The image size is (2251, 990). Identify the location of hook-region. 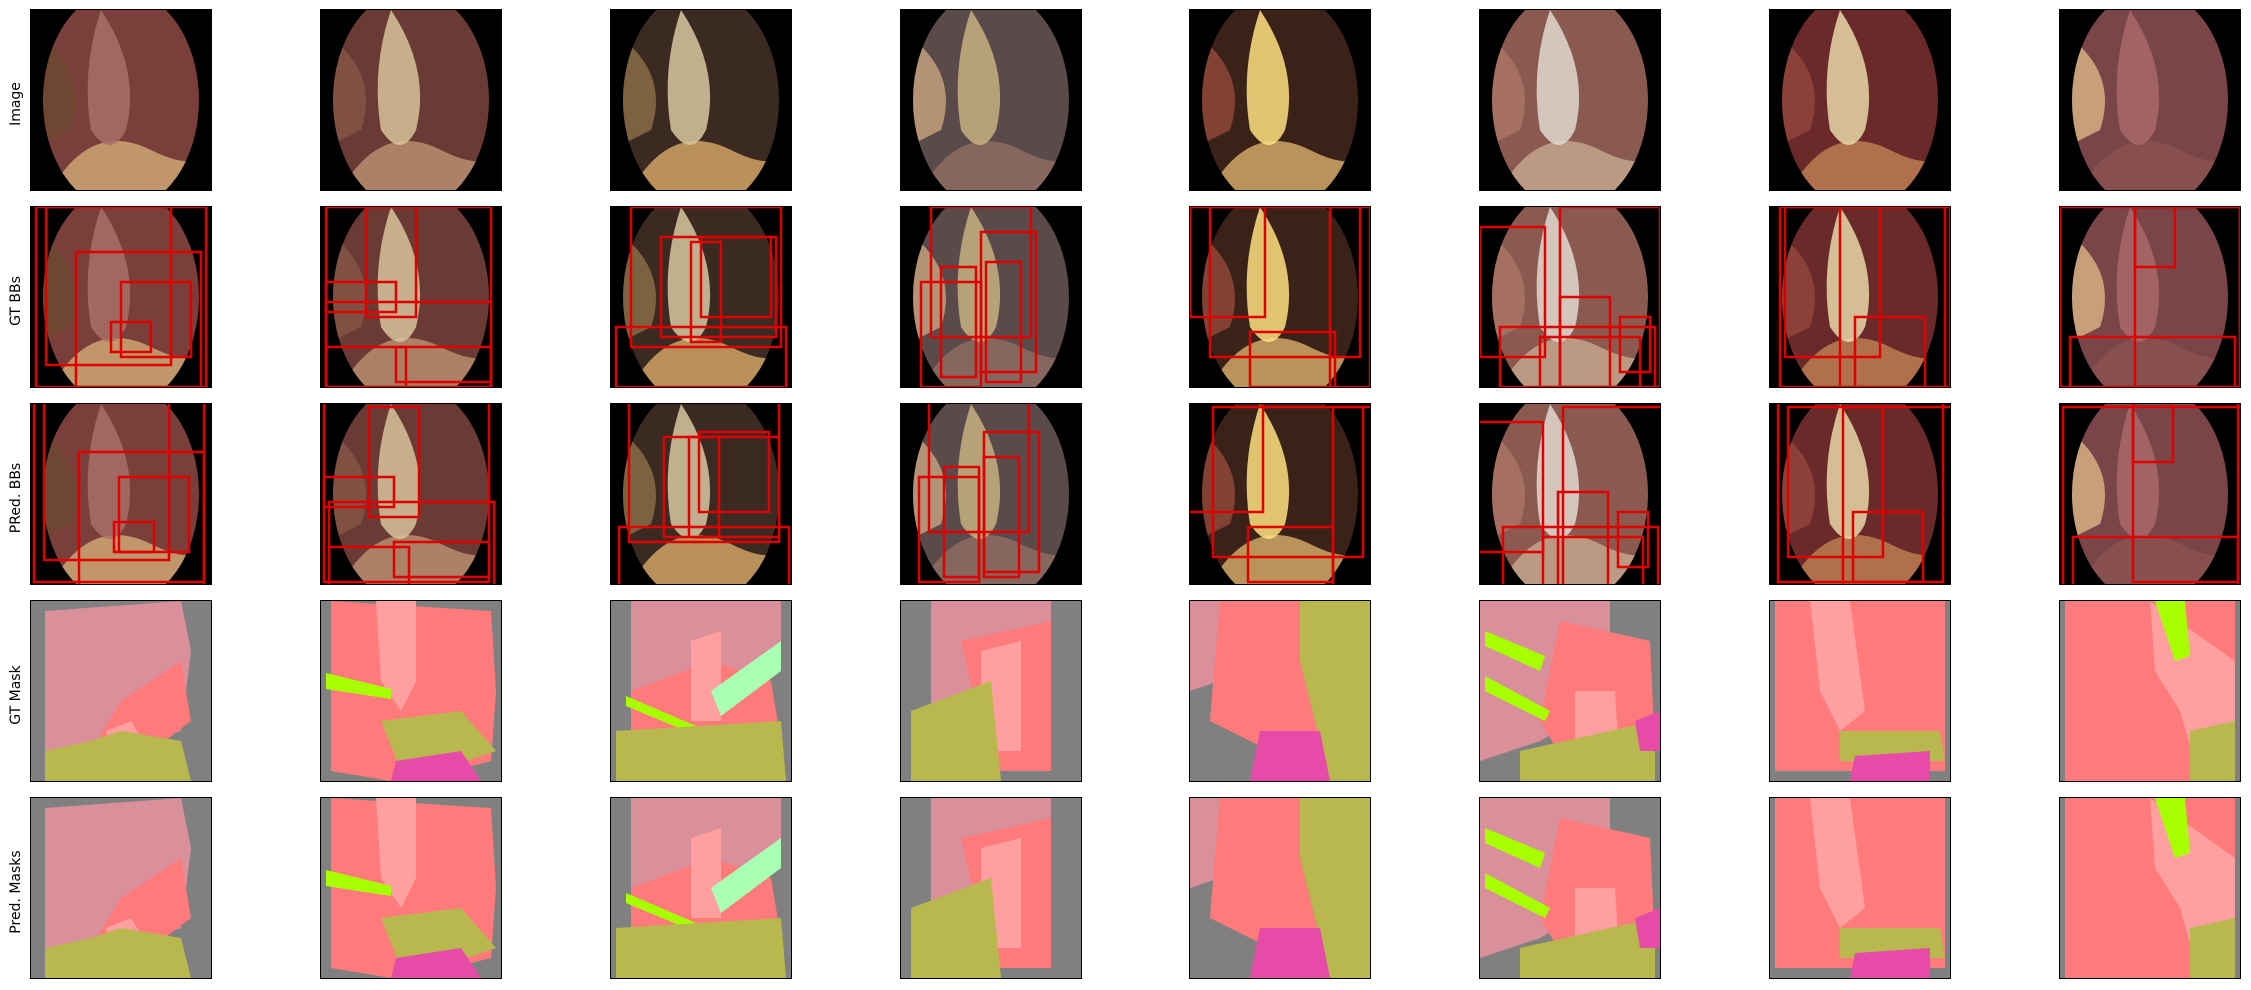
(746, 678).